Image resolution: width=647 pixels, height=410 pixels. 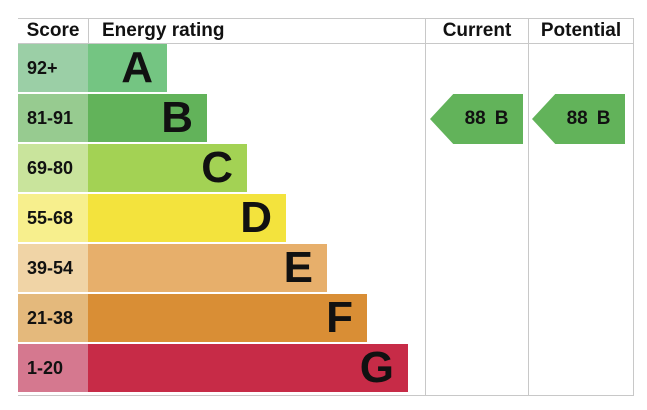 I want to click on table-right-border, so click(x=633, y=207).